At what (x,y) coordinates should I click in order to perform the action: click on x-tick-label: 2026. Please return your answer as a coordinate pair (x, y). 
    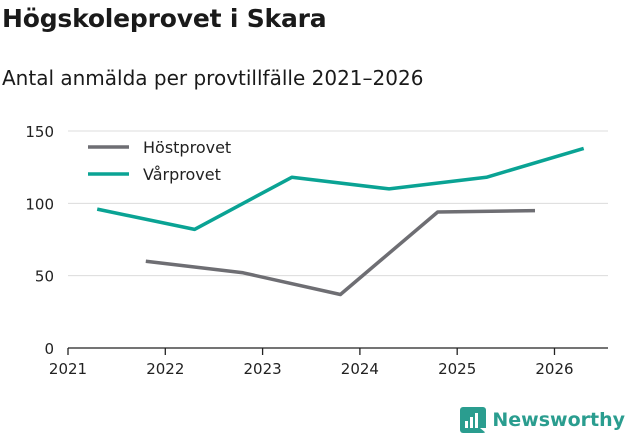
    Looking at the image, I should click on (554, 369).